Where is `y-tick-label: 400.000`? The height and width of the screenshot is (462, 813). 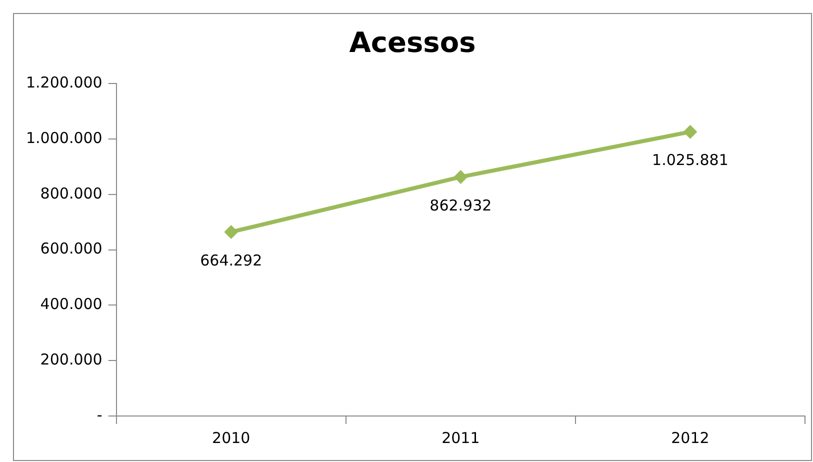
y-tick-label: 400.000 is located at coordinates (71, 304).